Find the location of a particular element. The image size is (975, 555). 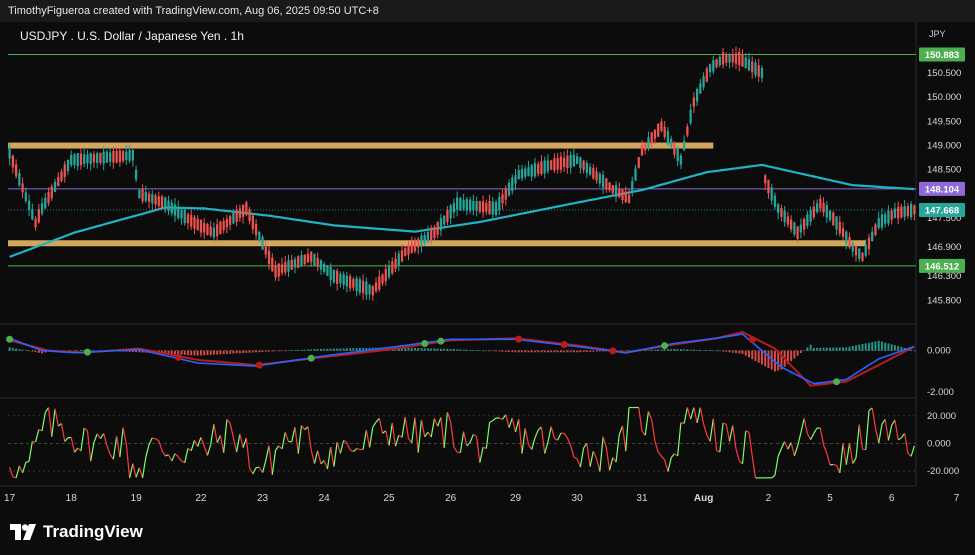

time-axis-label: 29 is located at coordinates (516, 498).